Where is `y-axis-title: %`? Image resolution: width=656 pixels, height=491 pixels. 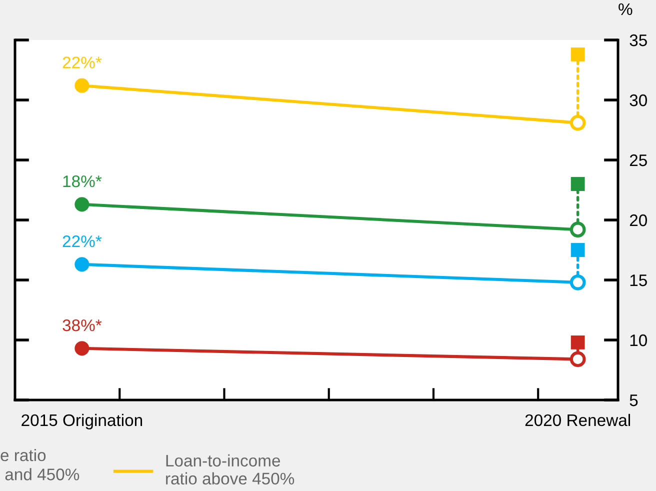
y-axis-title: % is located at coordinates (625, 9).